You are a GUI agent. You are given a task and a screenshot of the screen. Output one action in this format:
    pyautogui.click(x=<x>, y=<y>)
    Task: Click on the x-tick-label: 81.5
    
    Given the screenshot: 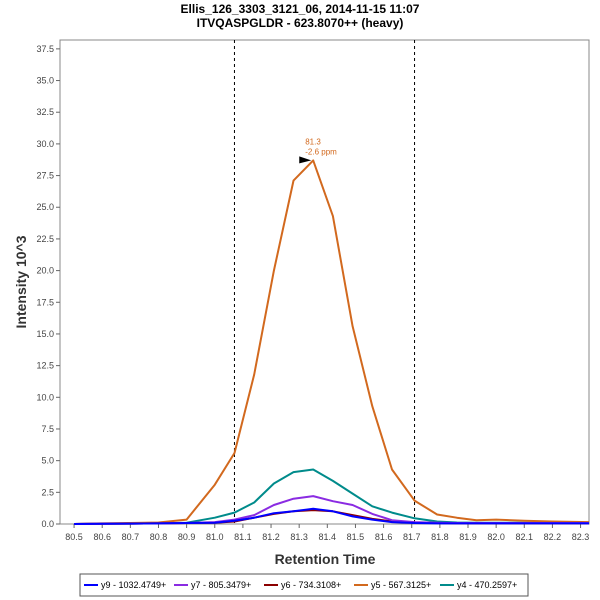 What is the action you would take?
    pyautogui.click(x=356, y=537)
    